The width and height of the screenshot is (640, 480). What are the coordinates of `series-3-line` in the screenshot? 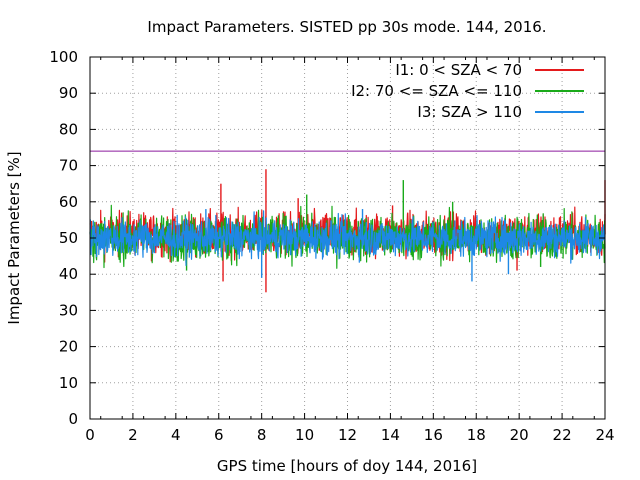 It's located at (347, 238).